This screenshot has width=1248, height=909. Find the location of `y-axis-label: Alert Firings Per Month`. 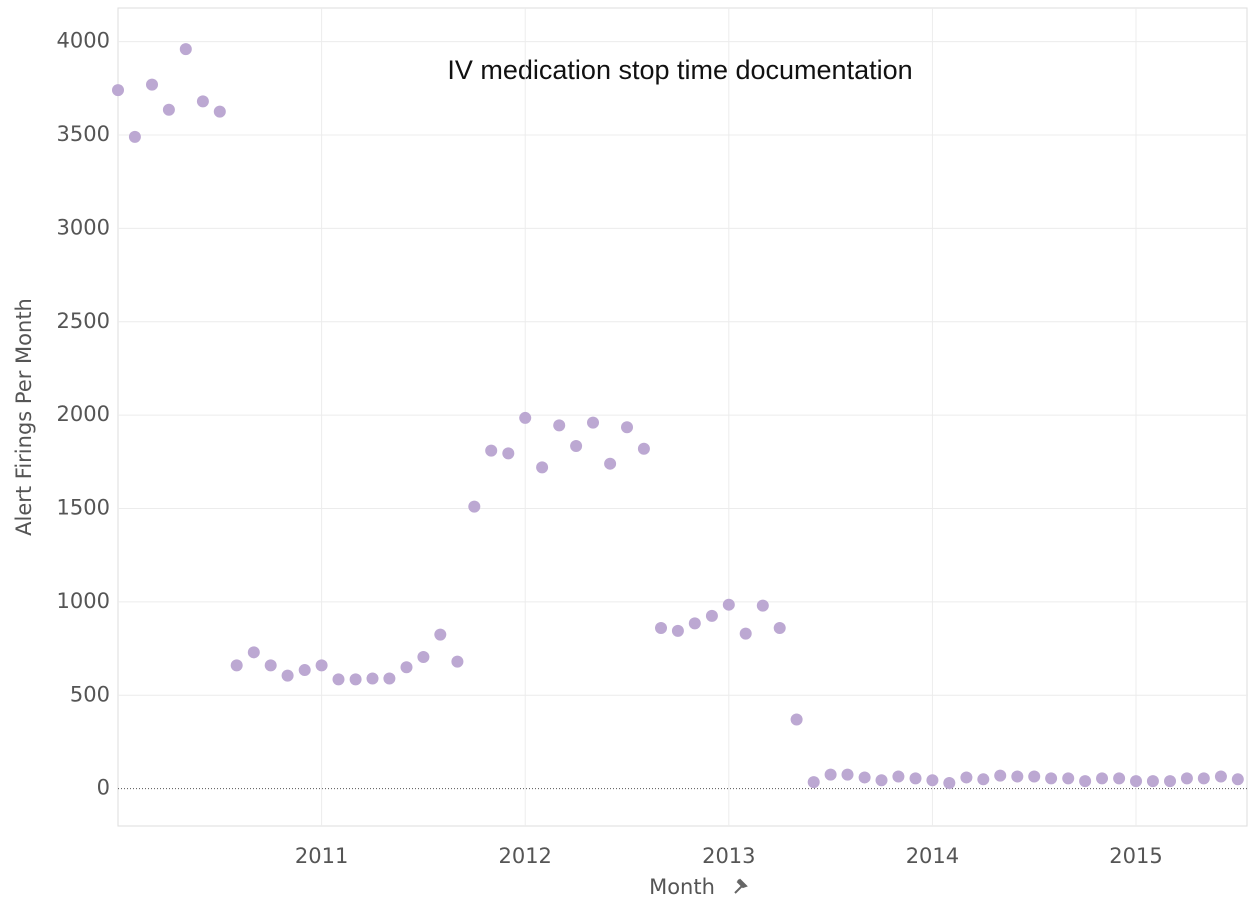

y-axis-label: Alert Firings Per Month is located at coordinates (24, 417).